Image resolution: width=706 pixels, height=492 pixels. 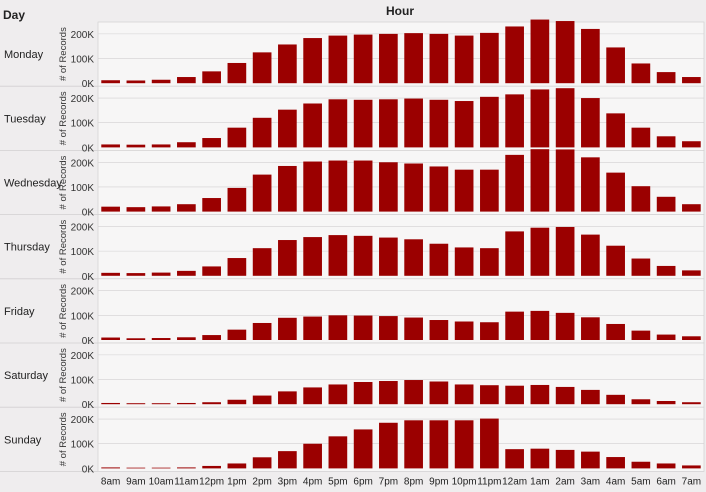 I want to click on bar-monday-11pm, so click(x=489, y=58).